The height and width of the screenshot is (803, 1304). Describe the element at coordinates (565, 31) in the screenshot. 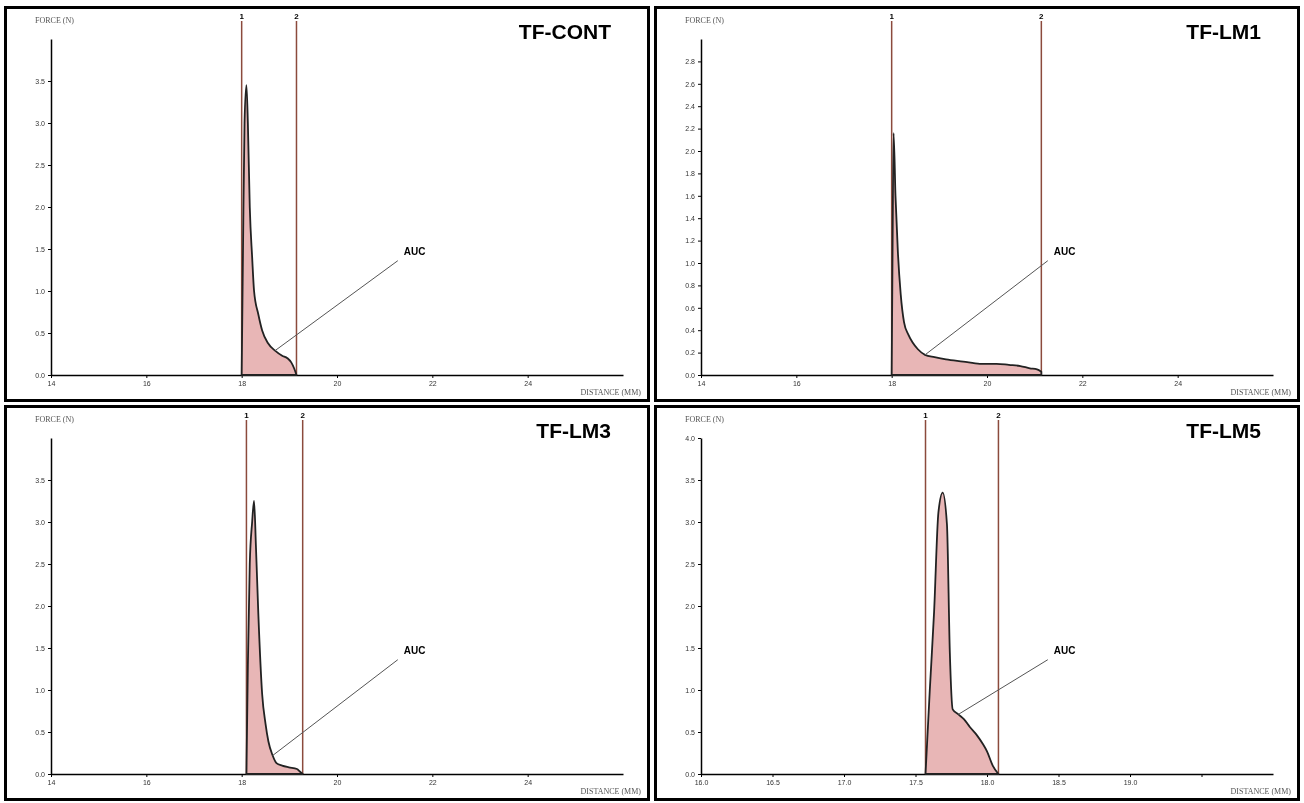

I see `chart-title: TF-CONT` at that location.